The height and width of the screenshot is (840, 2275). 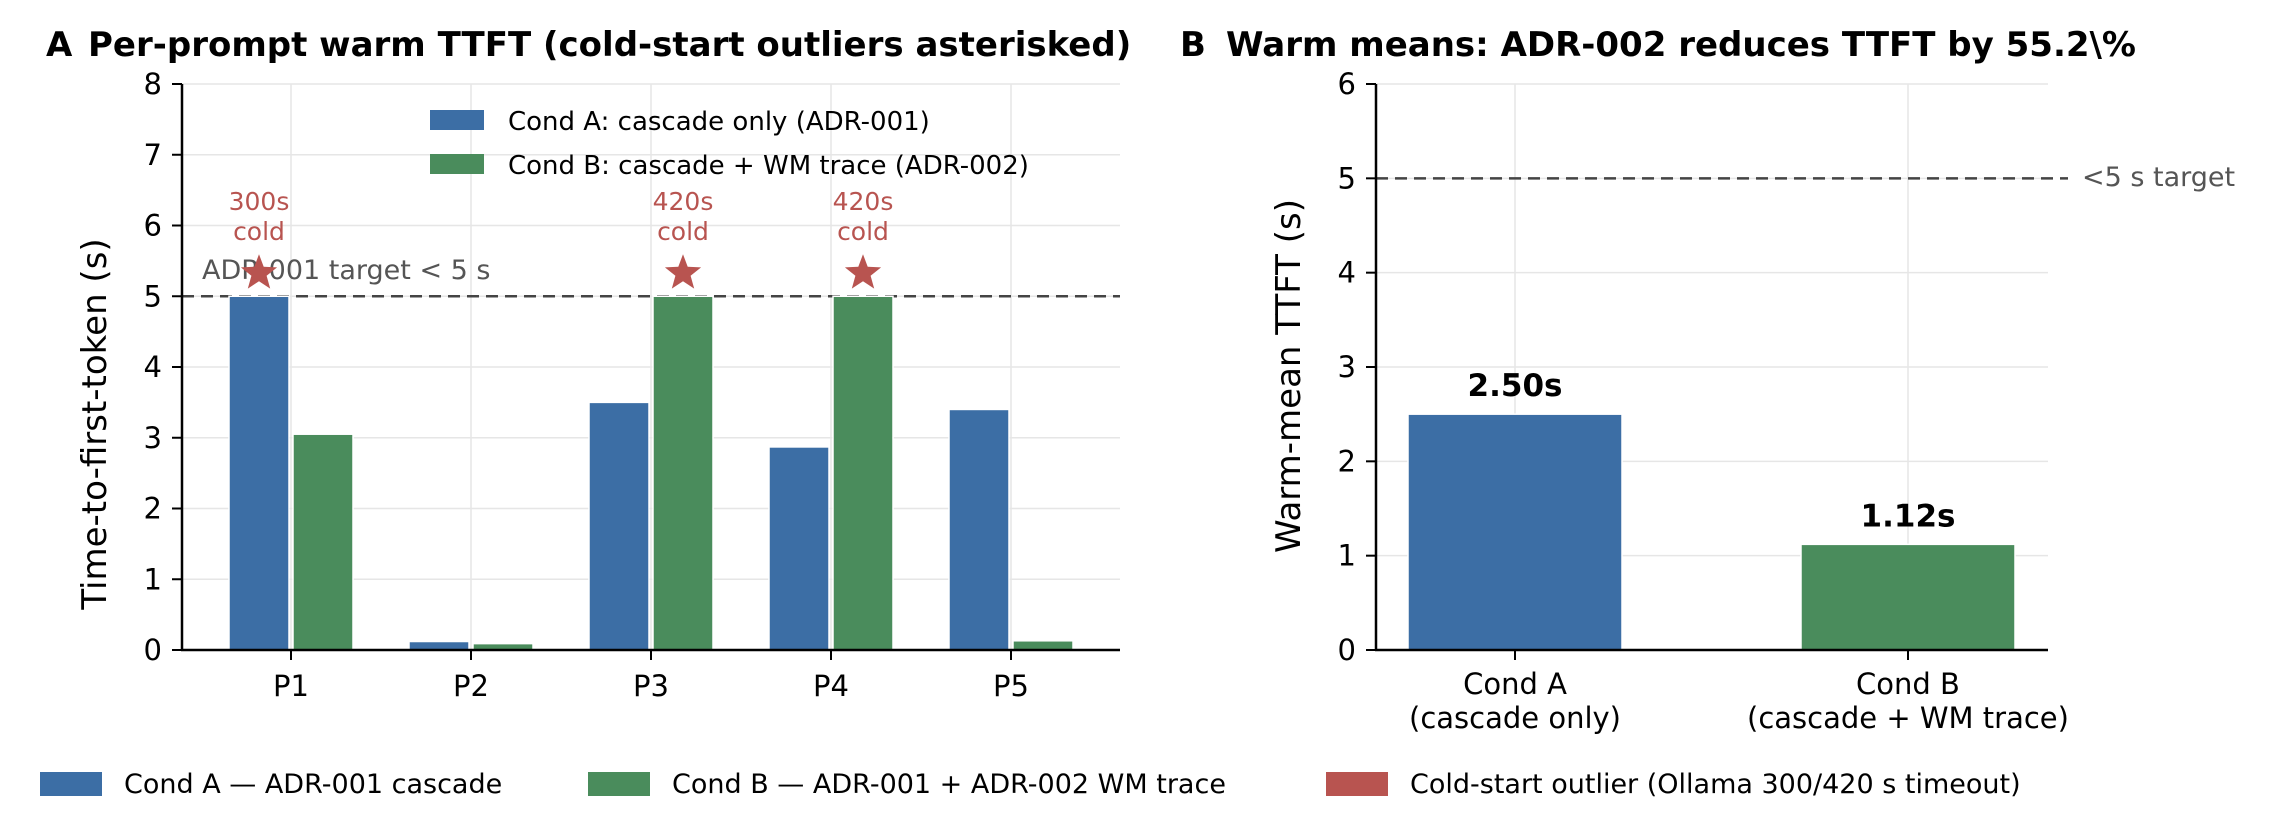 I want to click on panel-a-letter: A, so click(x=59, y=45).